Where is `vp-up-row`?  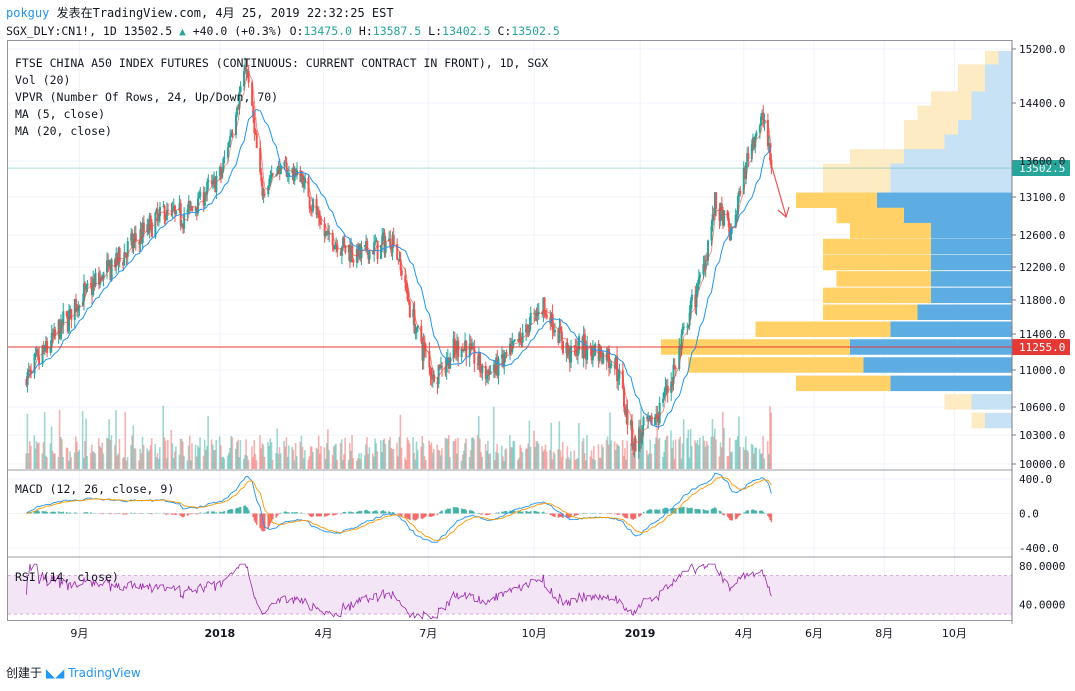 vp-up-row is located at coordinates (857, 185).